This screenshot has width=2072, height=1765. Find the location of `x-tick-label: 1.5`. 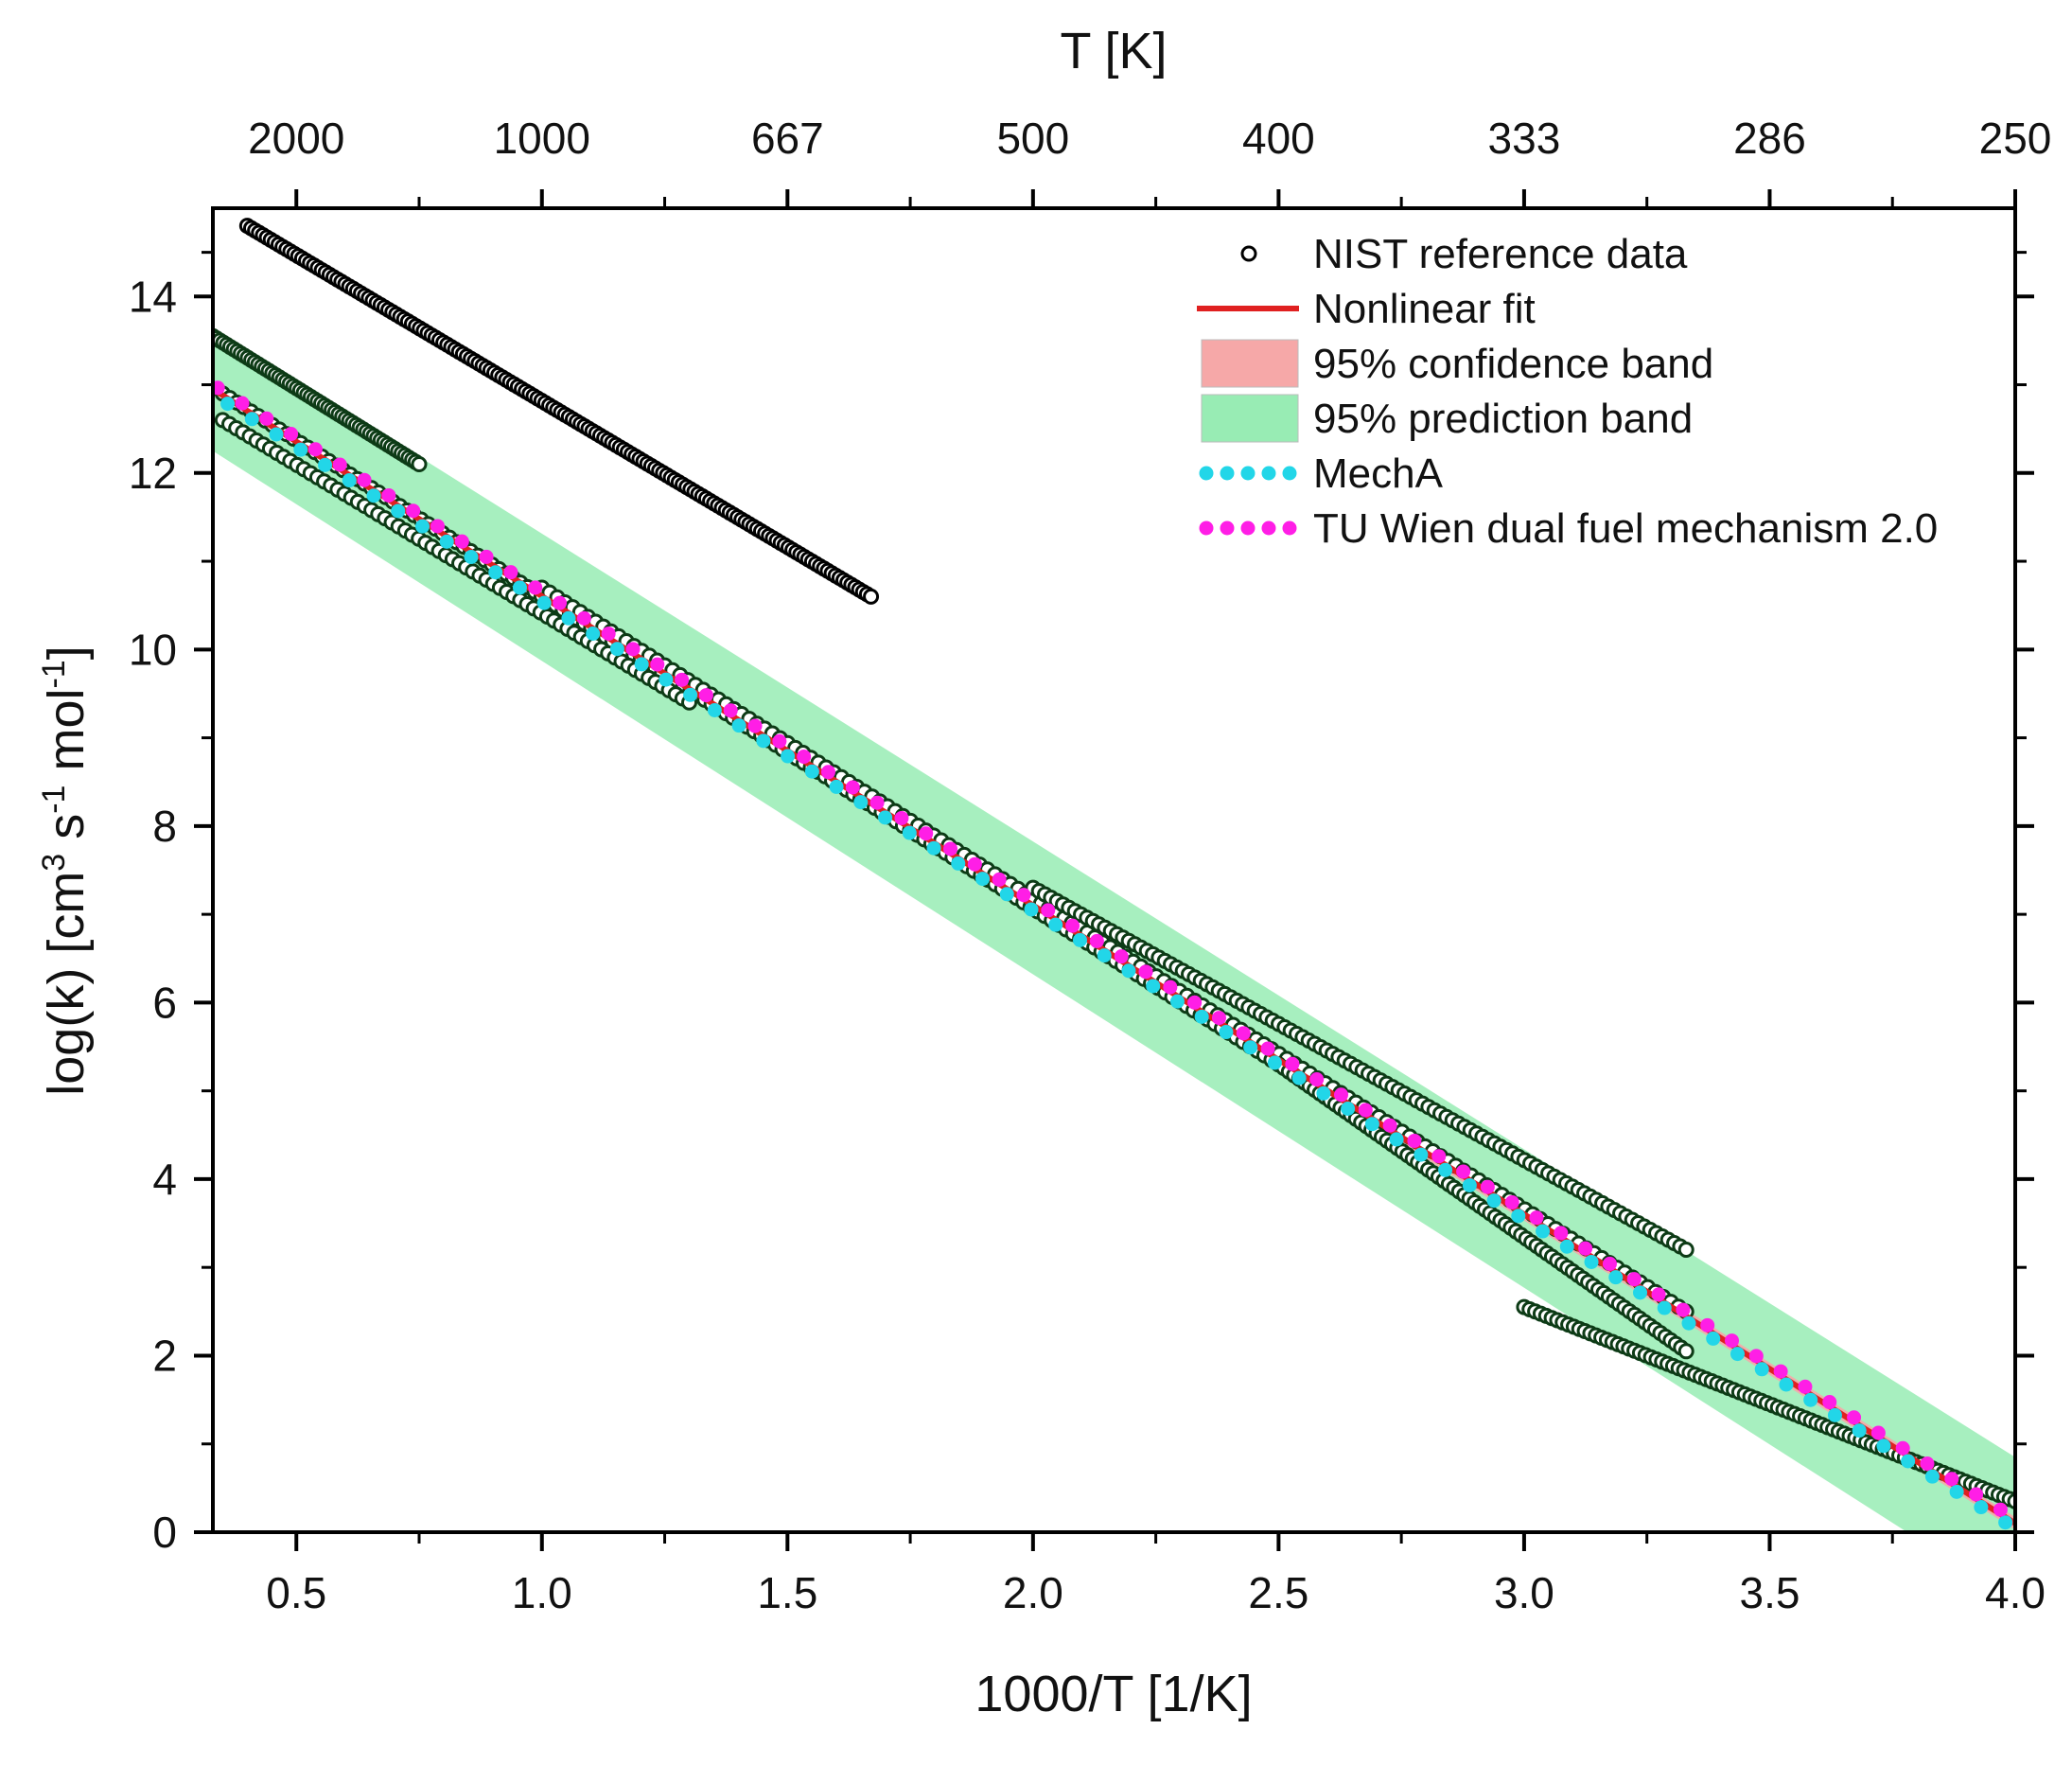

x-tick-label: 1.5 is located at coordinates (787, 1592).